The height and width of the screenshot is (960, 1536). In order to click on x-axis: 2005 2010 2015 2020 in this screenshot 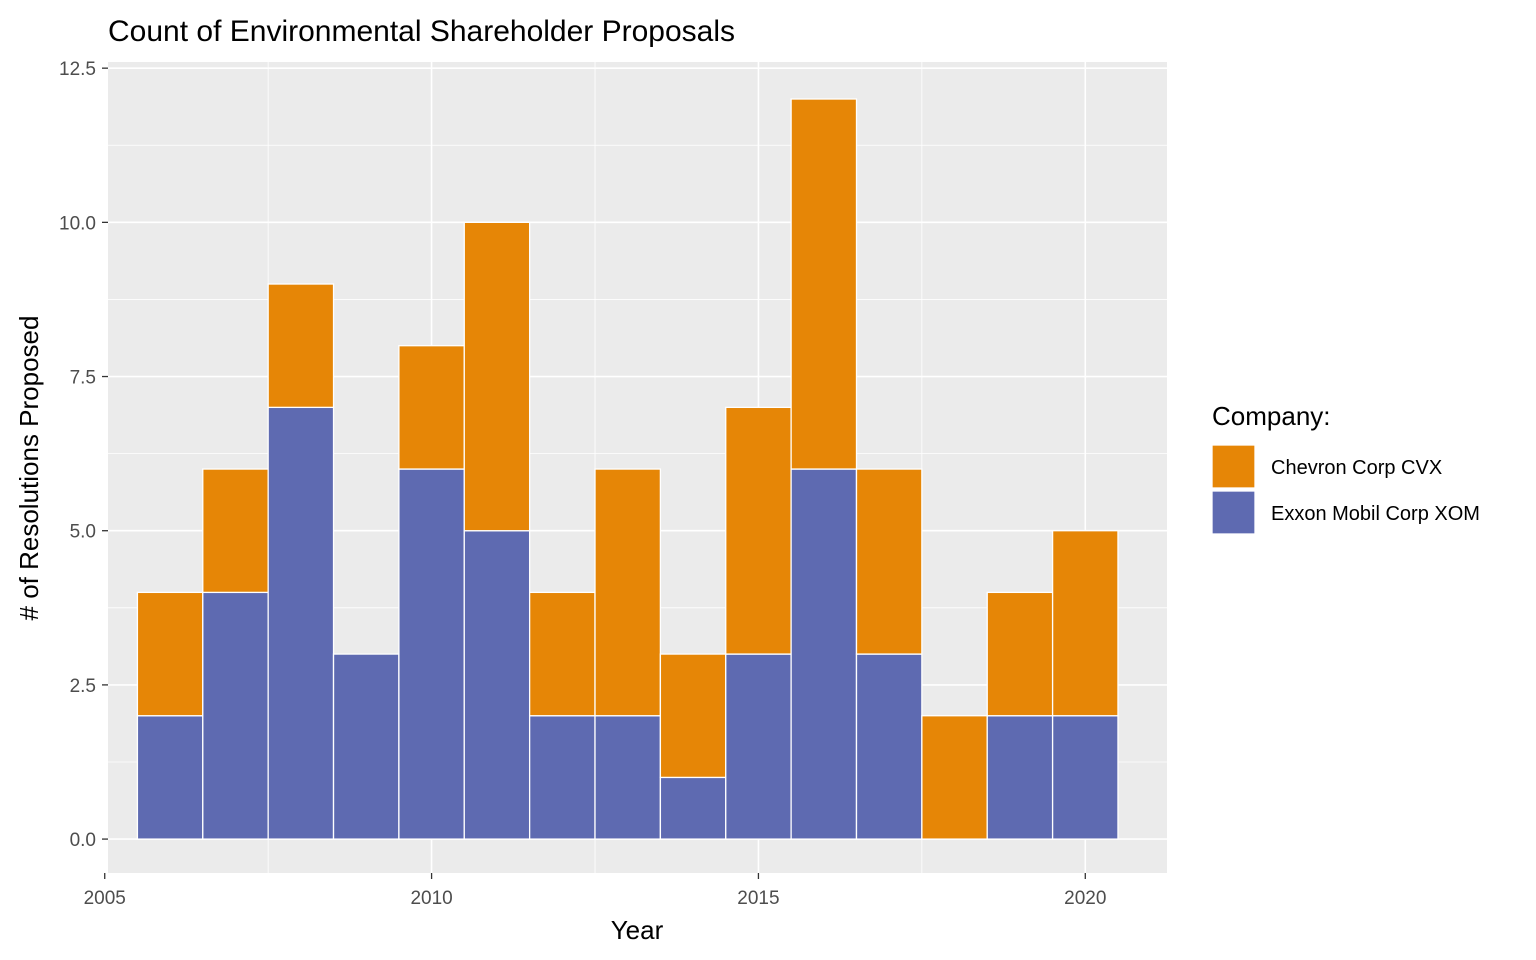, I will do `click(595, 891)`.